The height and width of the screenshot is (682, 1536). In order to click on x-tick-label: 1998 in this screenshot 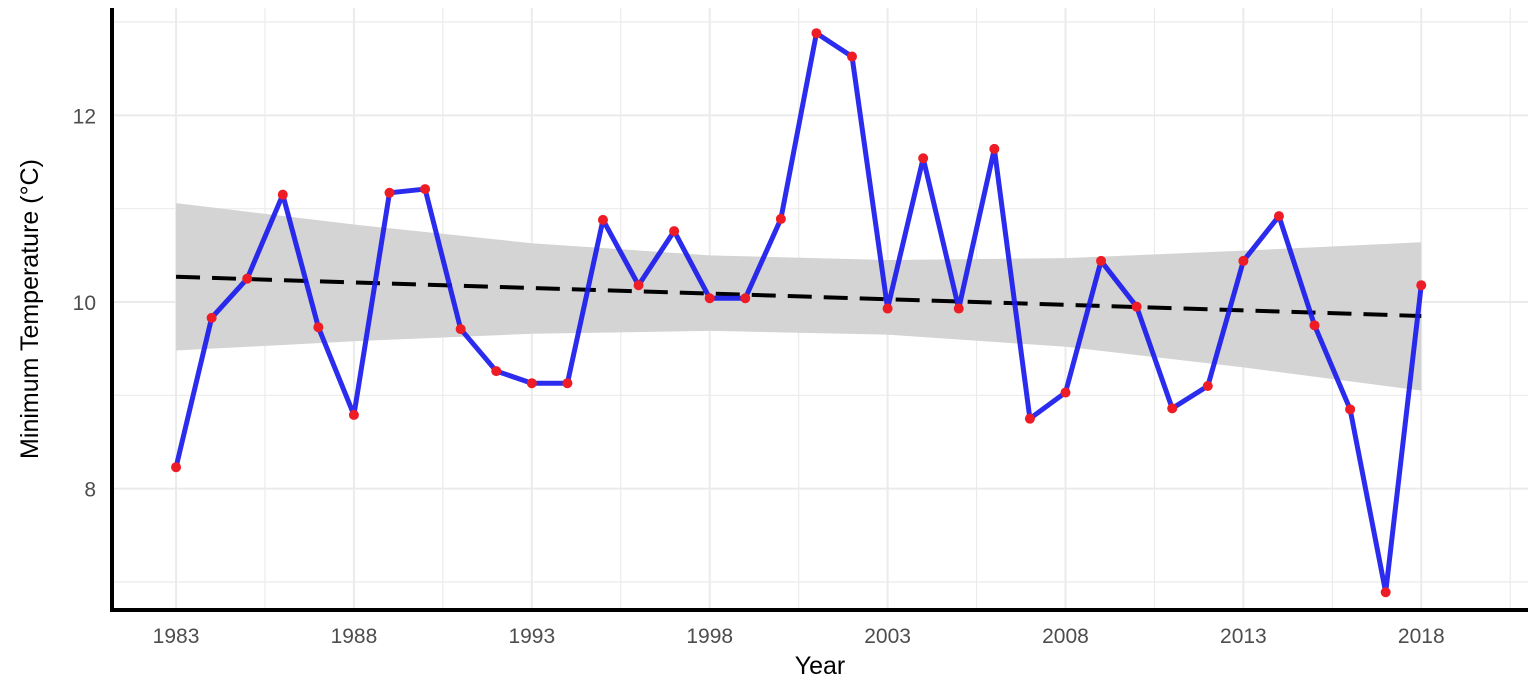, I will do `click(709, 636)`.